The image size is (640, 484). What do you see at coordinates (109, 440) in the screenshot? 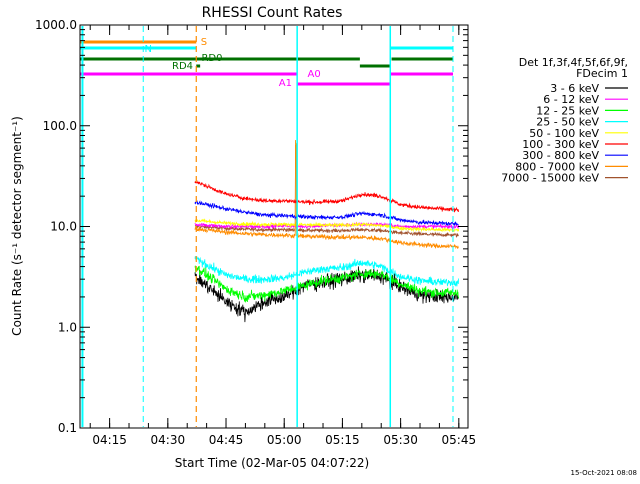
I see `x-tick-label: 04:15` at bounding box center [109, 440].